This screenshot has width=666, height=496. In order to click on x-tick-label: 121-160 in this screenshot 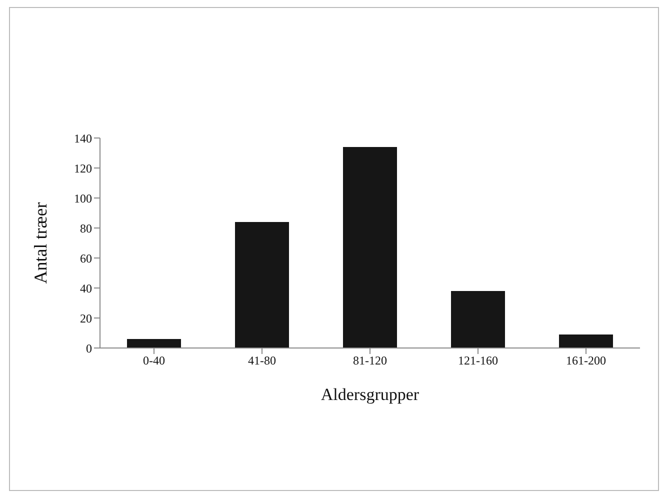, I will do `click(478, 361)`.